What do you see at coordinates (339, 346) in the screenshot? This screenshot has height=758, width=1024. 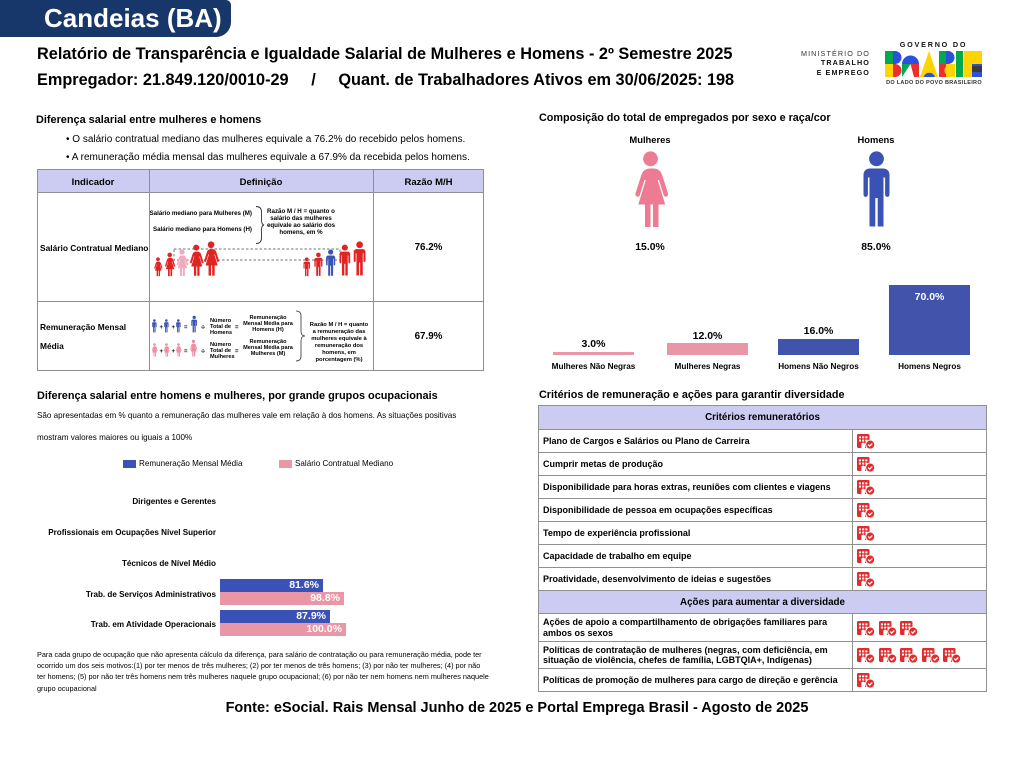 I see `svg-text: remuneração dos` at bounding box center [339, 346].